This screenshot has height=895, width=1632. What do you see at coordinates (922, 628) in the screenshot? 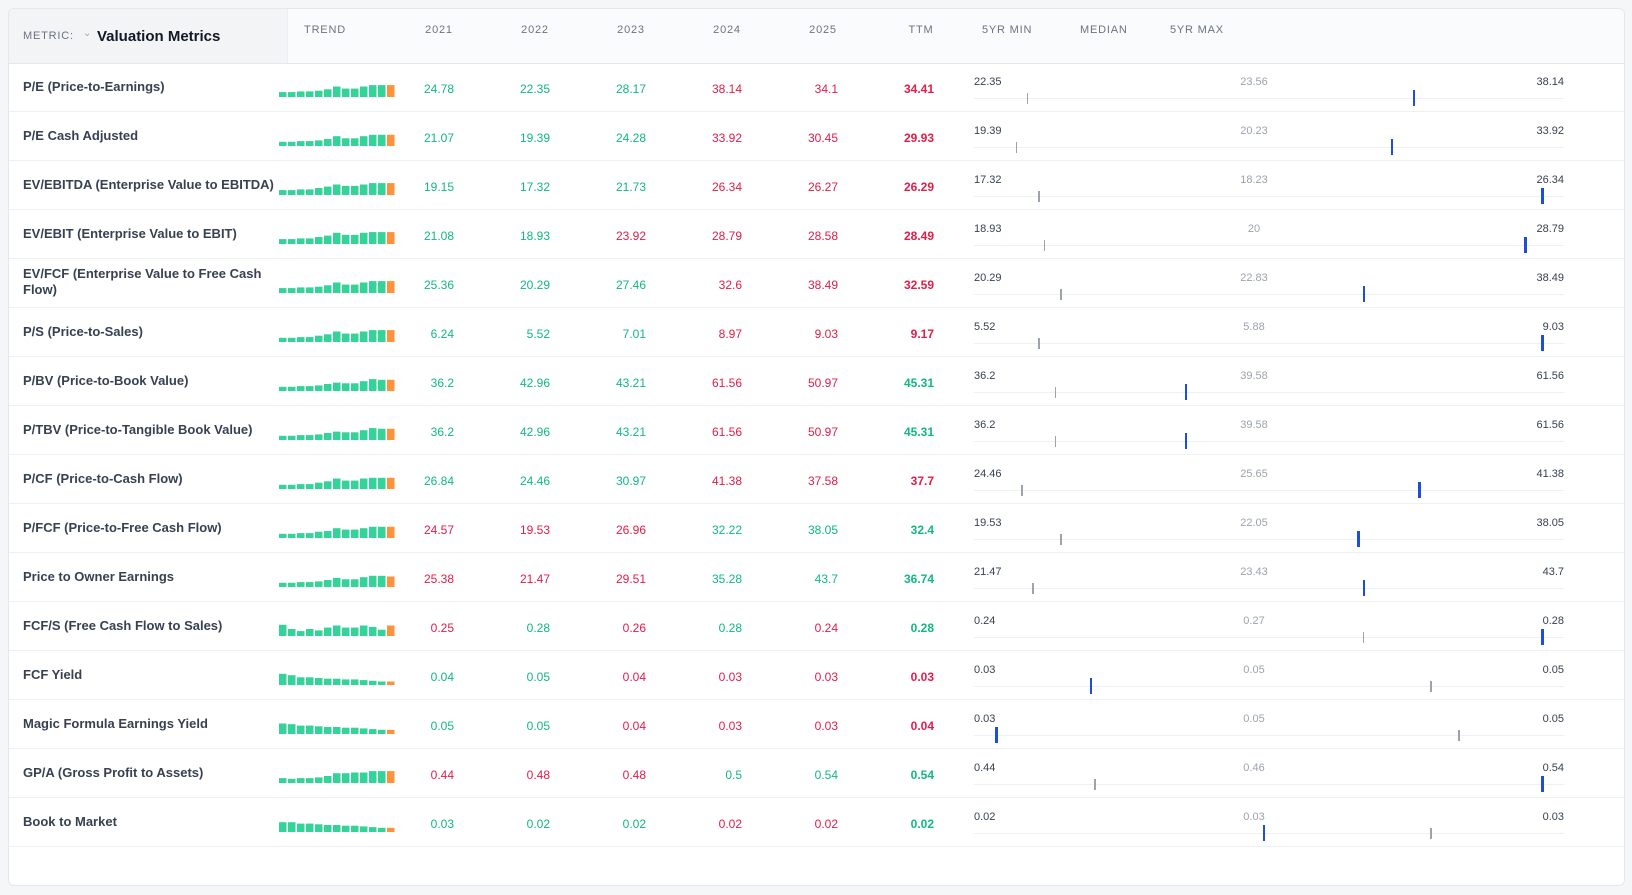
I see `ttm-value: 0.28` at bounding box center [922, 628].